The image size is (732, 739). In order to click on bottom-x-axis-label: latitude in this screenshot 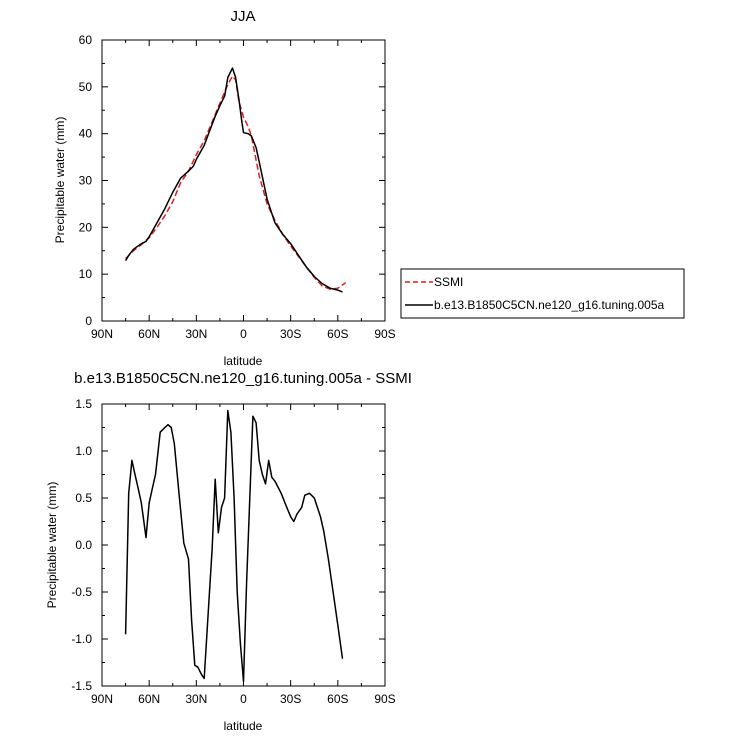, I will do `click(243, 726)`.